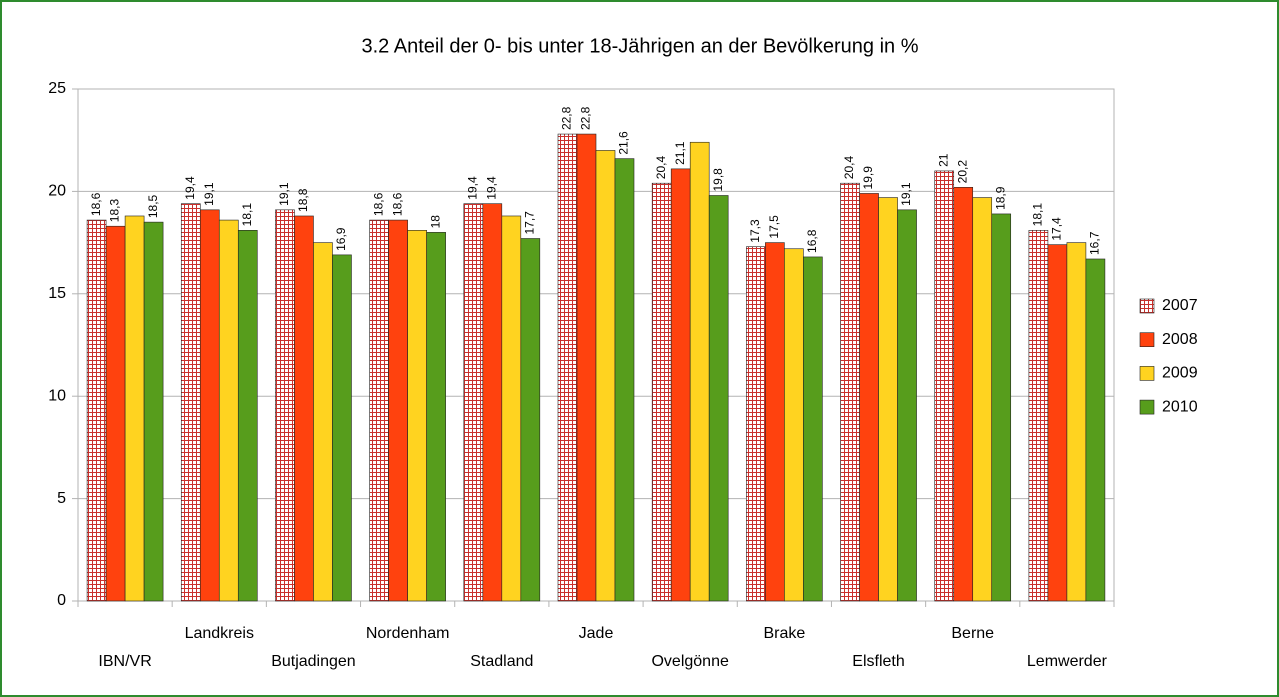 The height and width of the screenshot is (697, 1279). Describe the element at coordinates (61, 498) in the screenshot. I see `y-tick-label: 5` at that location.